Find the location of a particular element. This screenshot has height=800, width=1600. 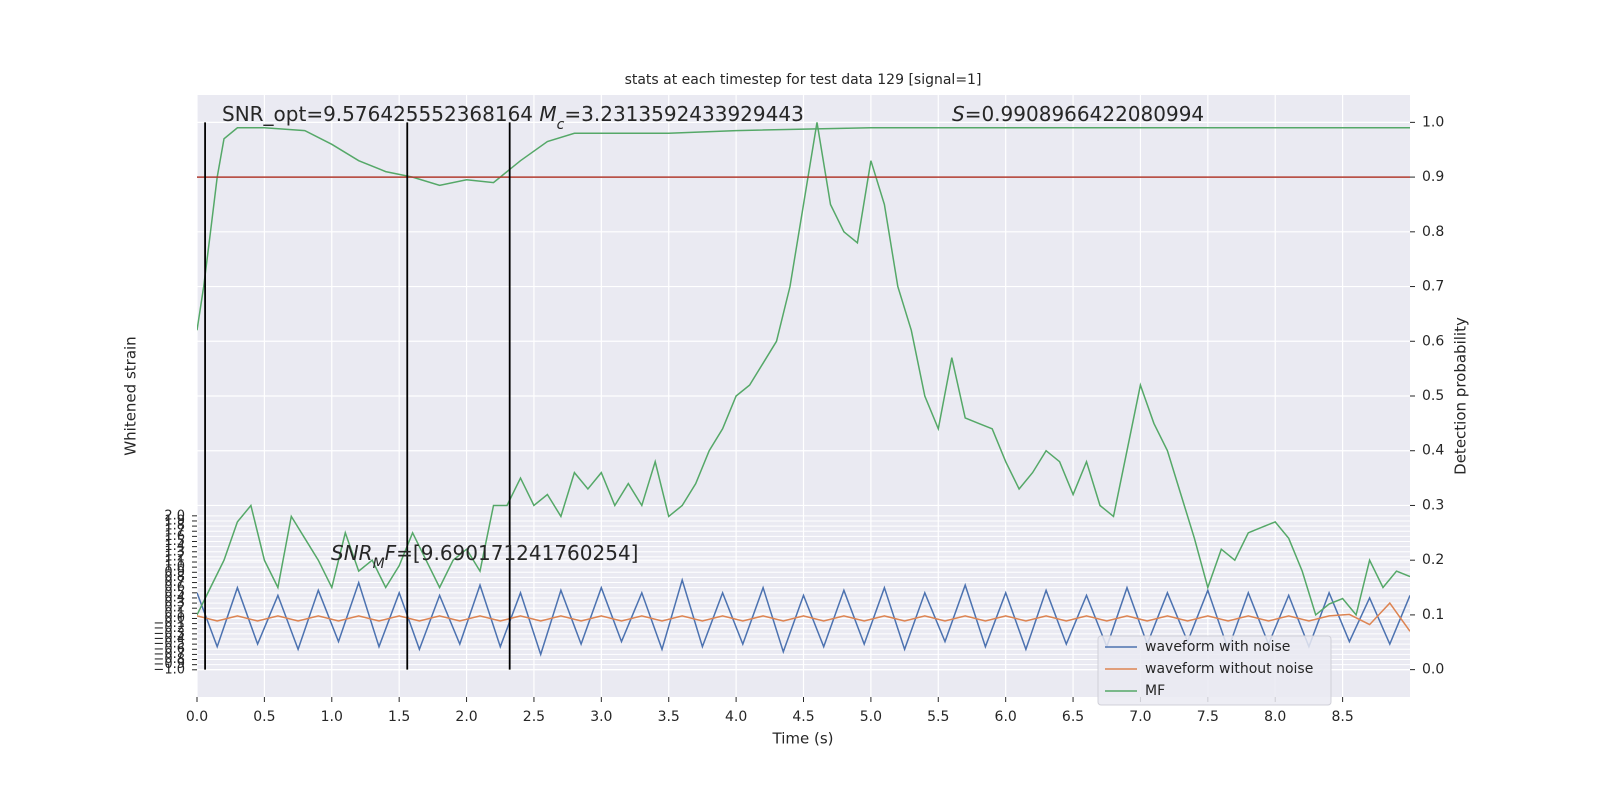

y-tick-label: −0.1 is located at coordinates (169, 623).